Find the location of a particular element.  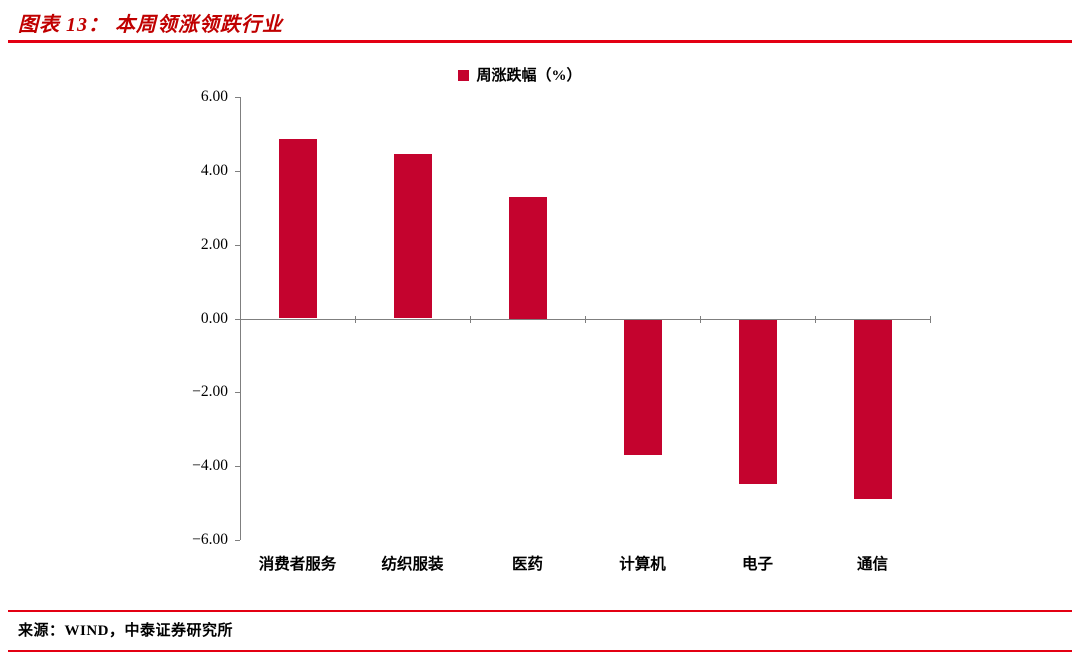

category-label: 电子 is located at coordinates (757, 564).